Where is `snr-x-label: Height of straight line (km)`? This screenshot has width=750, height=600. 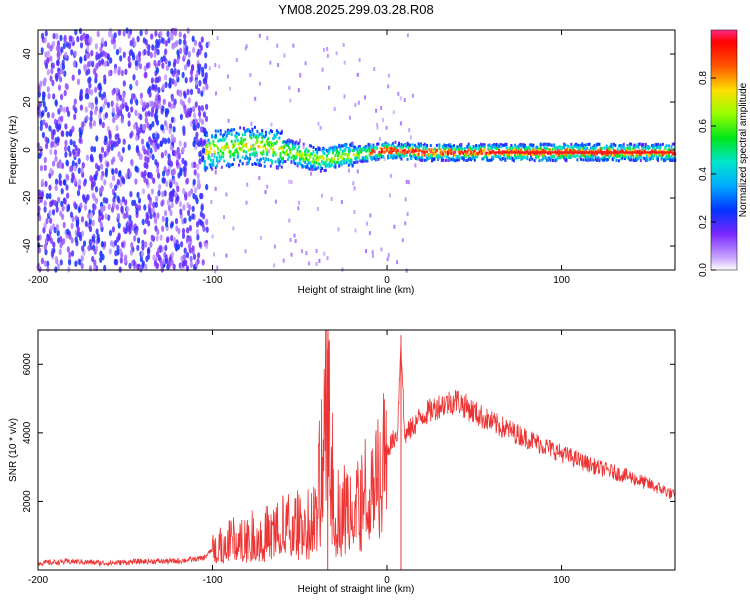 snr-x-label: Height of straight line (km) is located at coordinates (356, 589).